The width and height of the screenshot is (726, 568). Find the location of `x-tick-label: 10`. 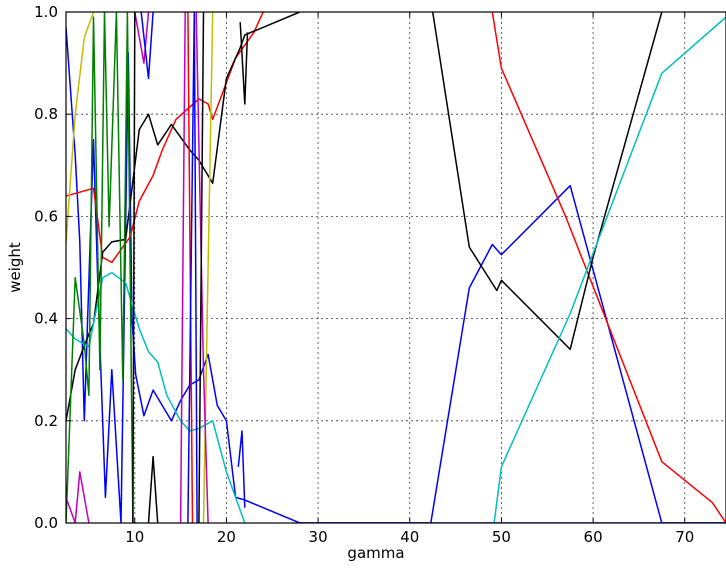

x-tick-label: 10 is located at coordinates (134, 537).